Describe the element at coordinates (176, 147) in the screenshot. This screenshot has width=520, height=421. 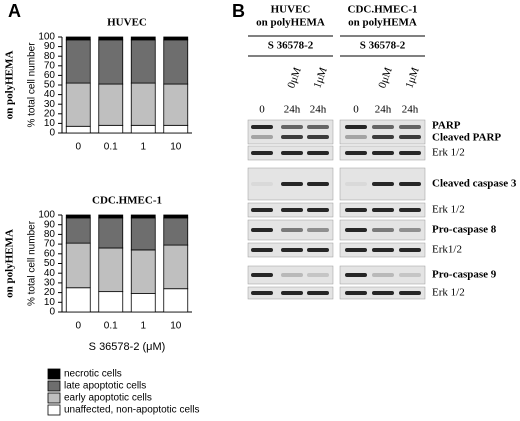
I see `x-tick-label: 10` at that location.